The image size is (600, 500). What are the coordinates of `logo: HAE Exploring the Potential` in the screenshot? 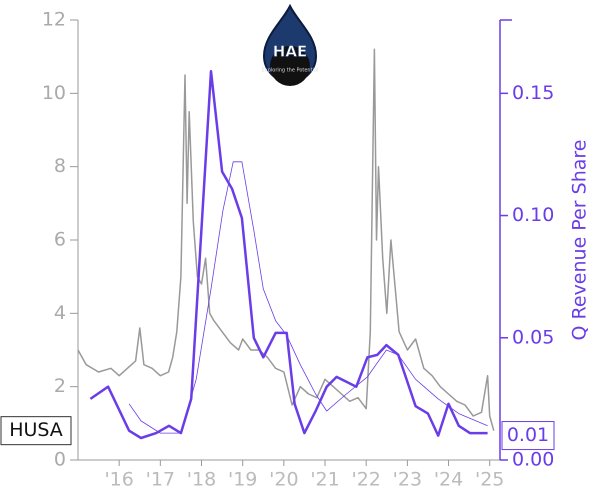 It's located at (290, 44).